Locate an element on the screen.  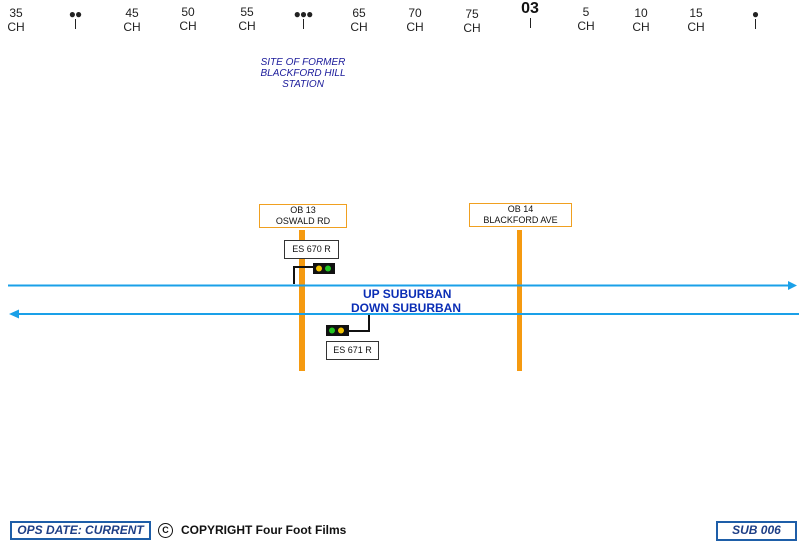
diagram-id-badge: SUB 006 is located at coordinates (756, 531).